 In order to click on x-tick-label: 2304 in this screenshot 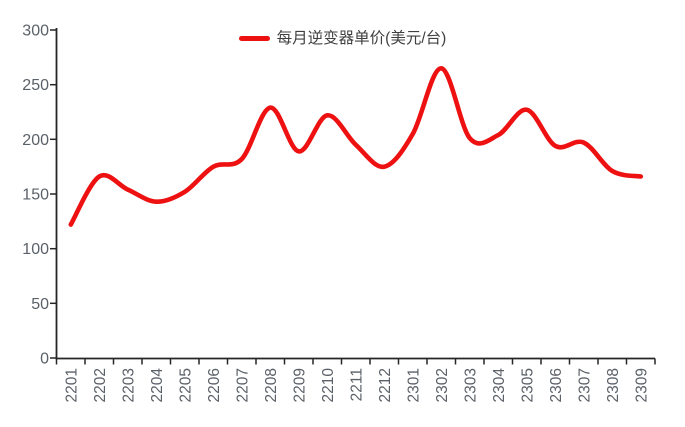, I will do `click(499, 385)`.